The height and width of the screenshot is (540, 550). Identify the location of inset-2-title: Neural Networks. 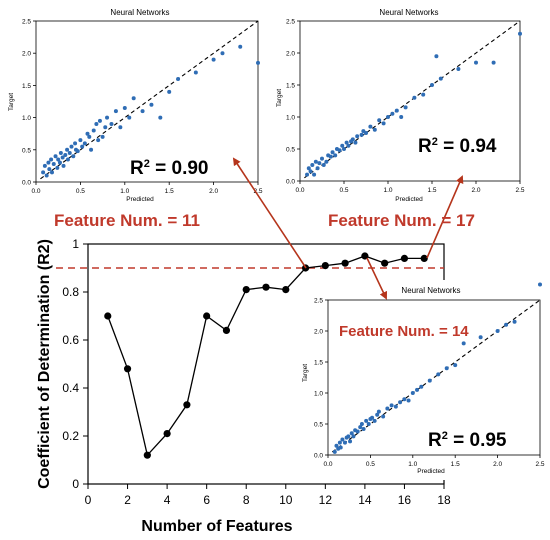
(408, 12).